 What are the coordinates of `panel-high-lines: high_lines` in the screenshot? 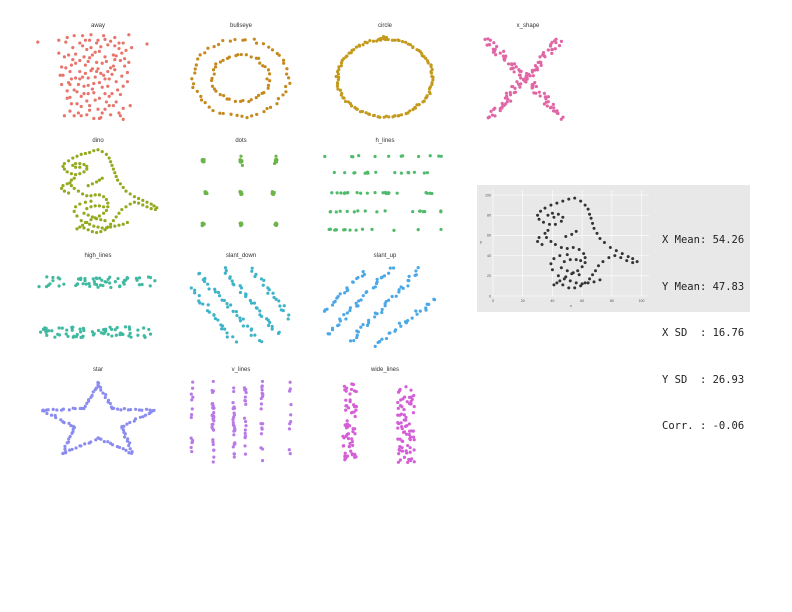 It's located at (98, 303).